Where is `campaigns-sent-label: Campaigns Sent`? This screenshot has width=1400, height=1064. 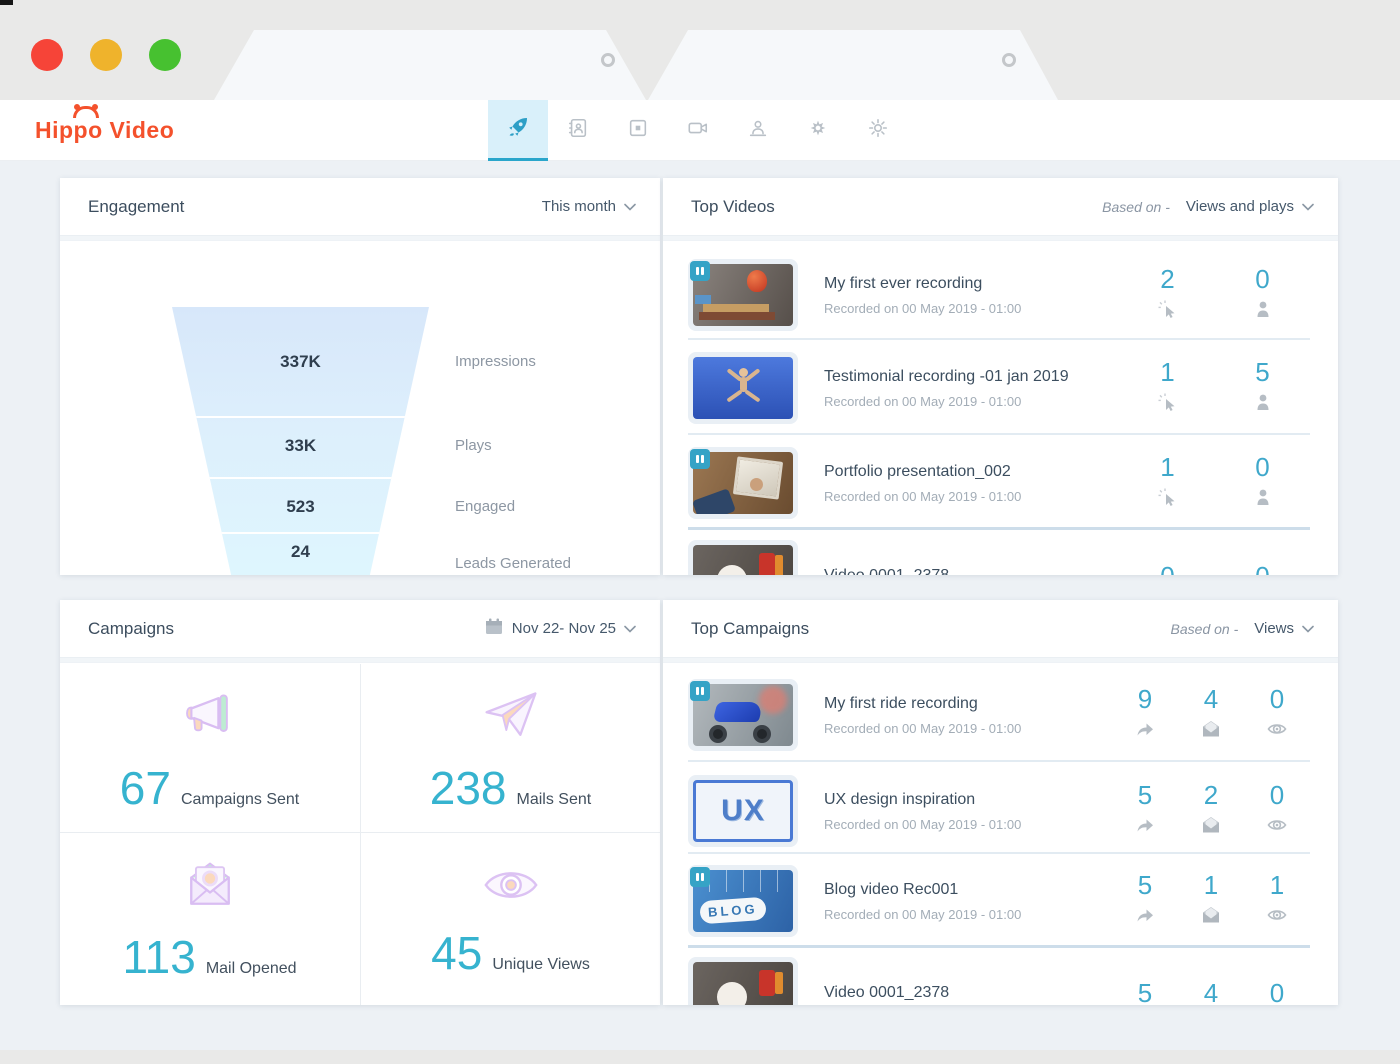
campaigns-sent-label: Campaigns Sent is located at coordinates (240, 799).